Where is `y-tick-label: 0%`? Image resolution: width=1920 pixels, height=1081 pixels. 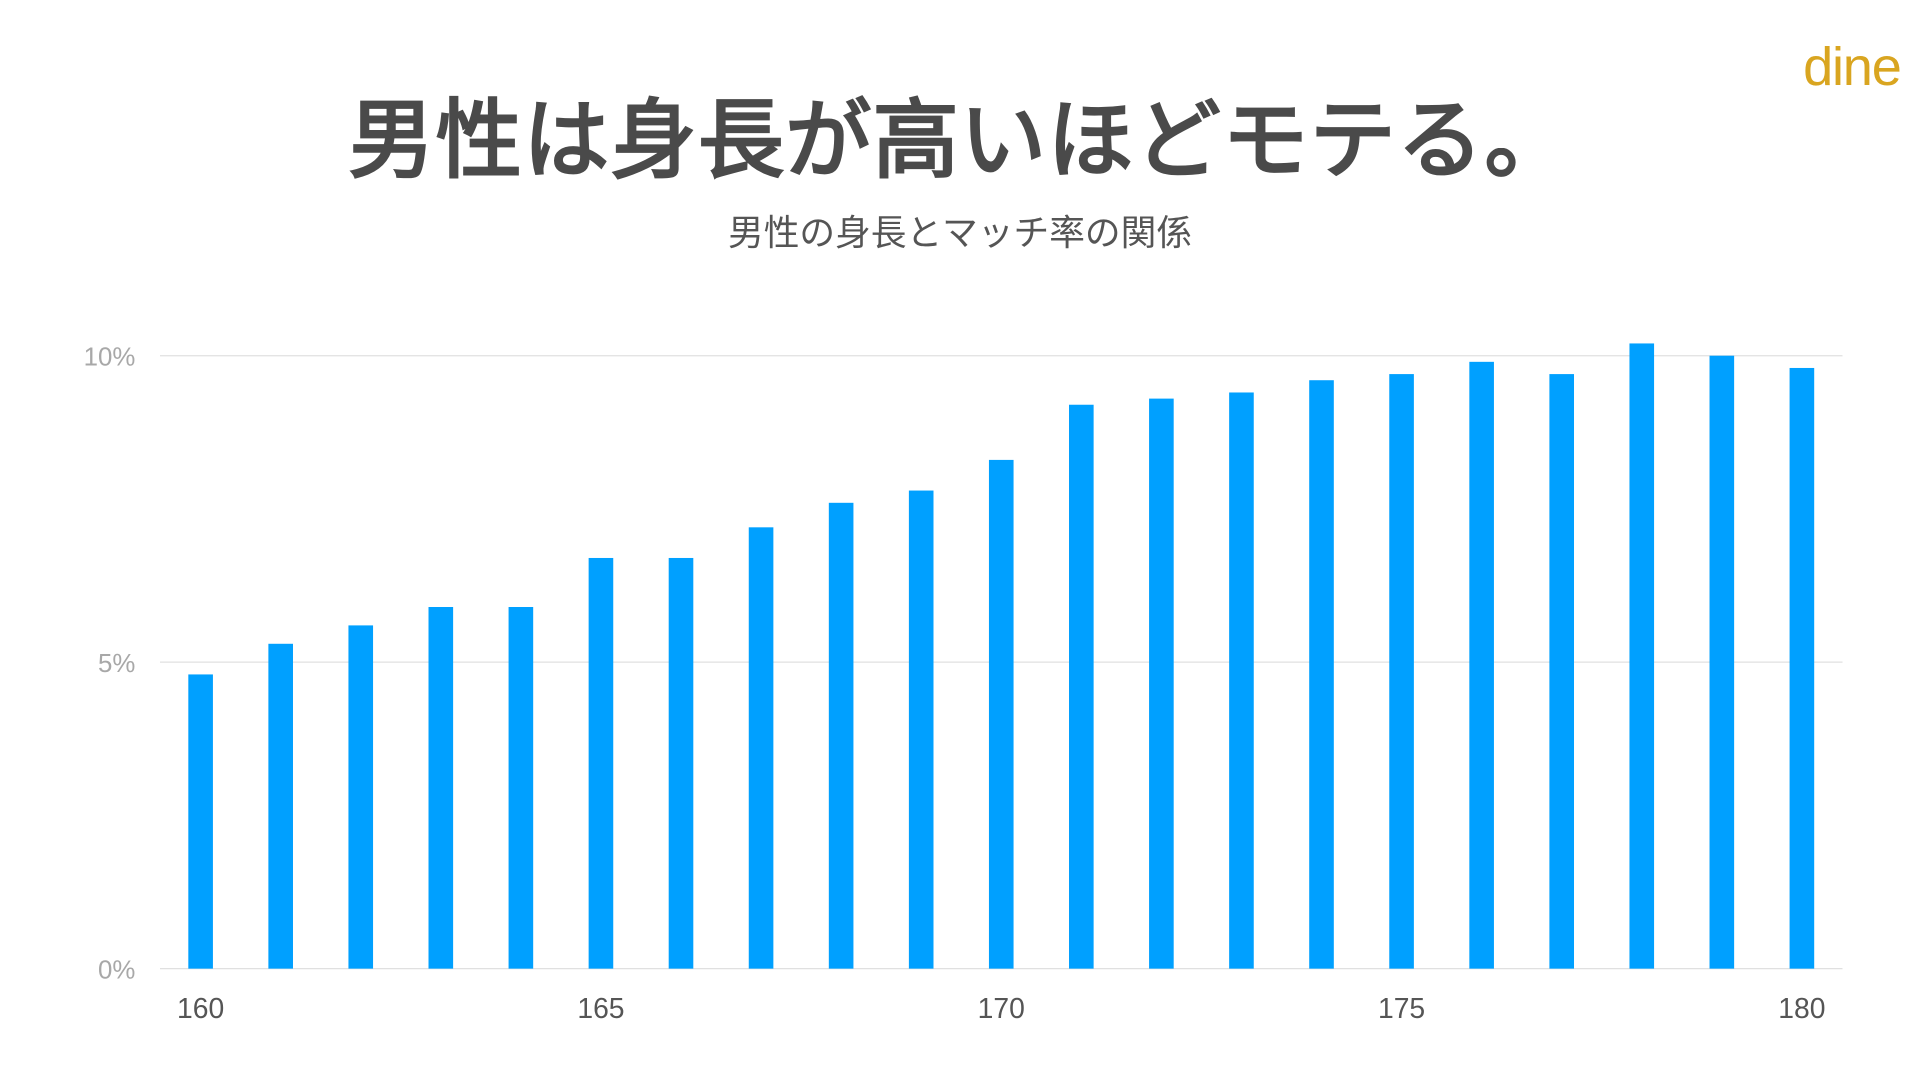
y-tick-label: 0% is located at coordinates (116, 970).